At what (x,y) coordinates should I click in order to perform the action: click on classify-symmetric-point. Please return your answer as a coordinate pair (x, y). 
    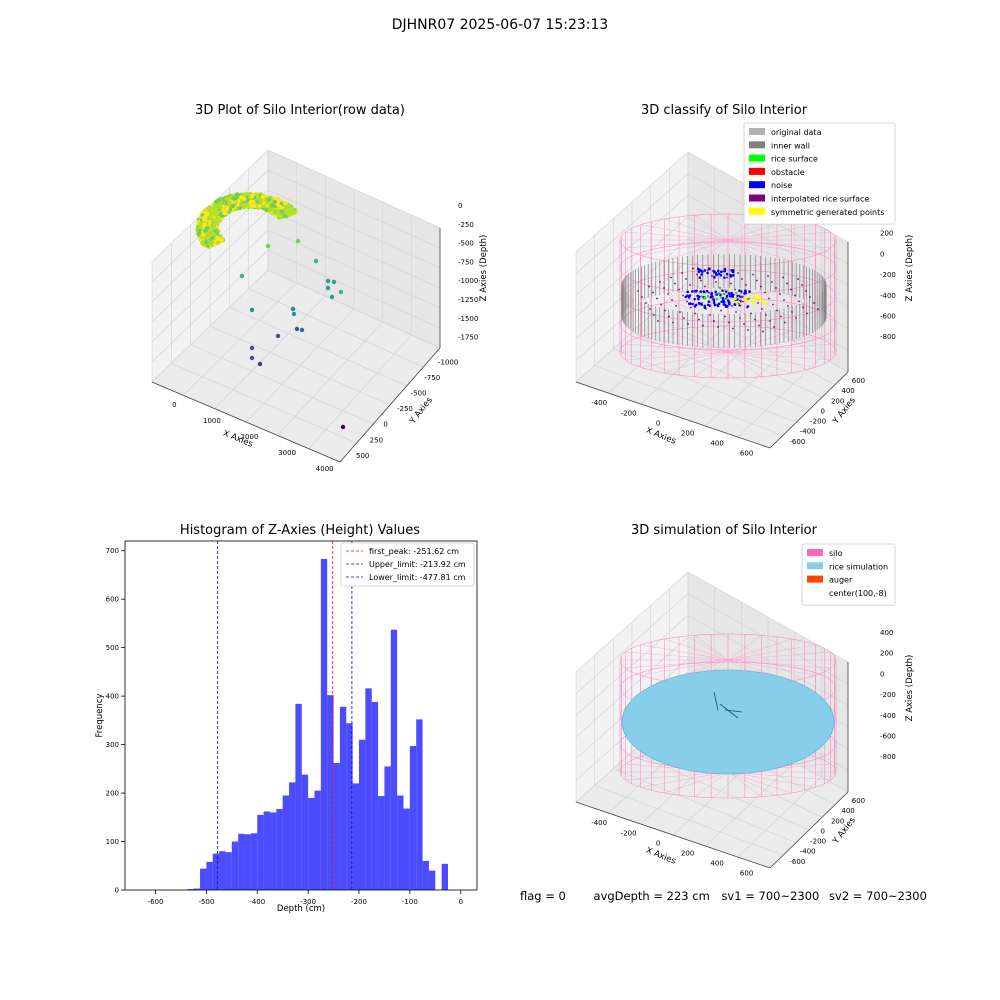
    Looking at the image, I should click on (754, 297).